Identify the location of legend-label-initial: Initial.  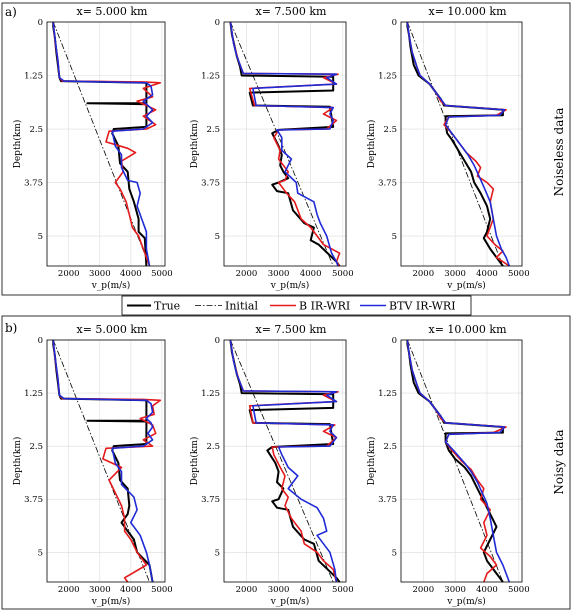
(241, 306).